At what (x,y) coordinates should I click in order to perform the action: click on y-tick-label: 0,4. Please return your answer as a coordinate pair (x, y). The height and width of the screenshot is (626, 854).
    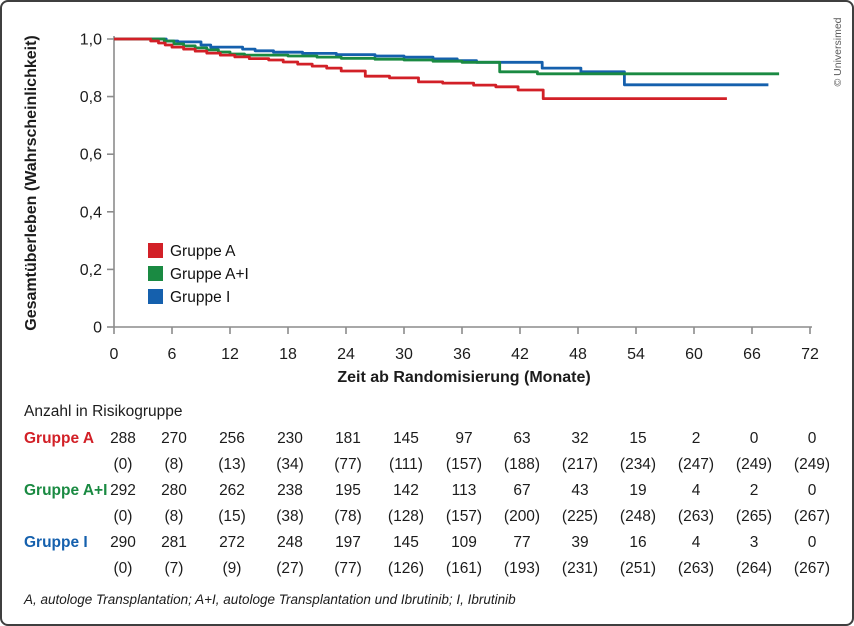
    Looking at the image, I should click on (91, 212).